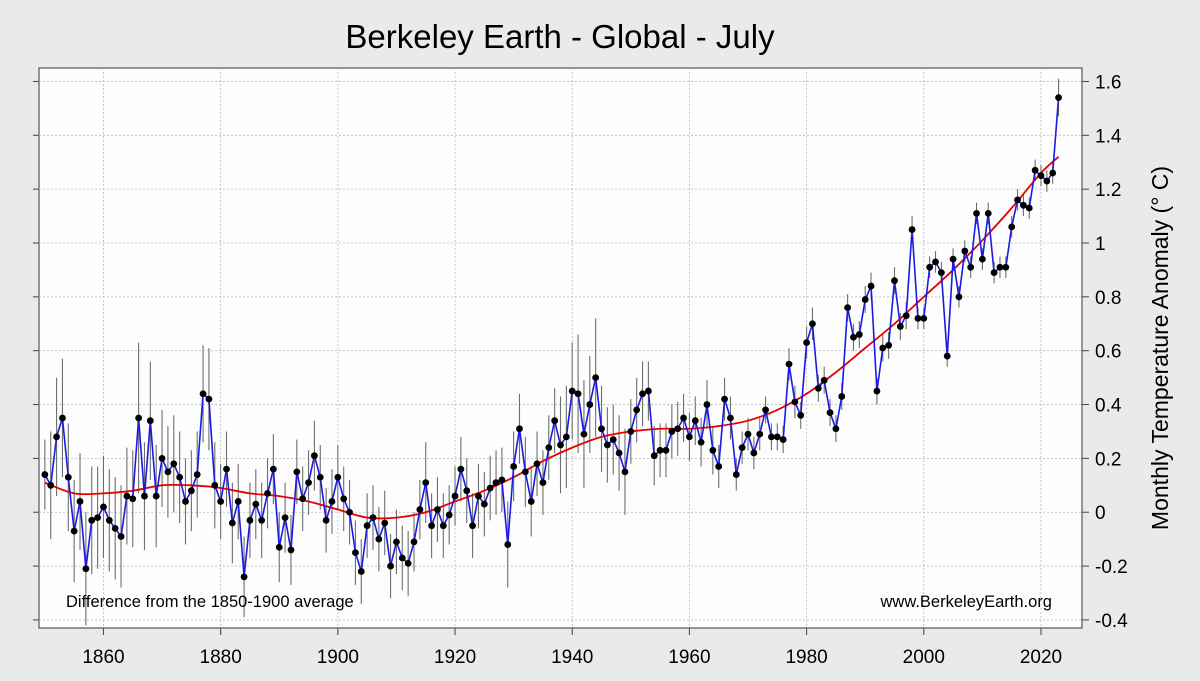 The width and height of the screenshot is (1200, 681). Describe the element at coordinates (1108, 298) in the screenshot. I see `y-tick-label: 0.8` at that location.